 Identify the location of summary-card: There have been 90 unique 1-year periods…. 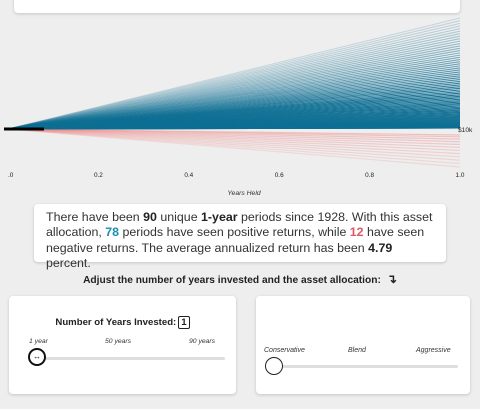
(240, 233).